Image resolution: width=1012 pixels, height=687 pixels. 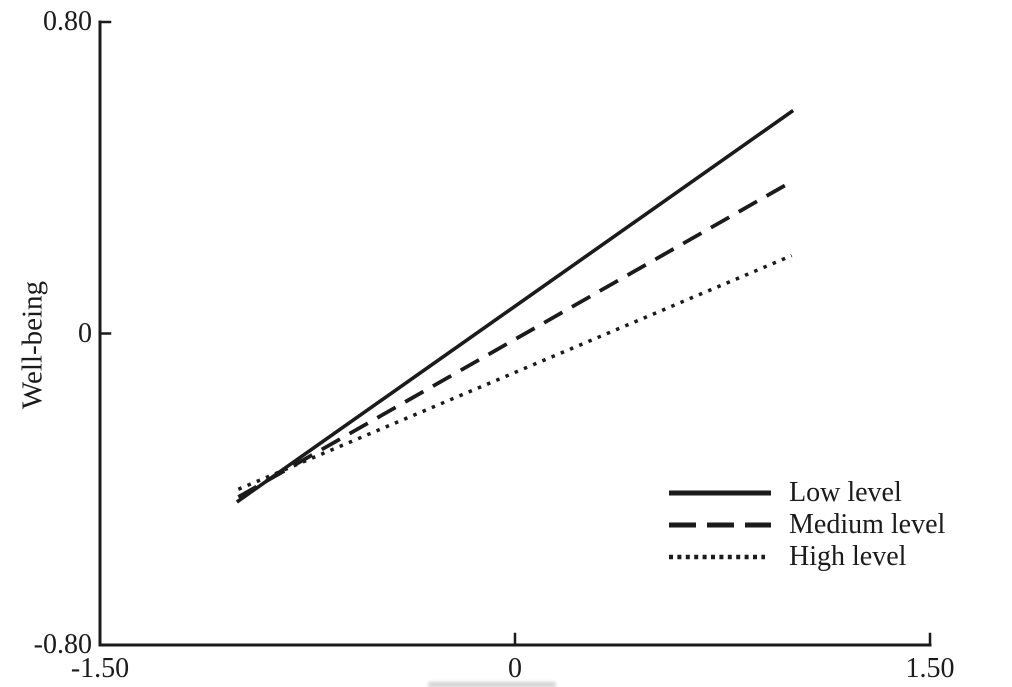 I want to click on dashed-line-swatch-icon, so click(x=720, y=525).